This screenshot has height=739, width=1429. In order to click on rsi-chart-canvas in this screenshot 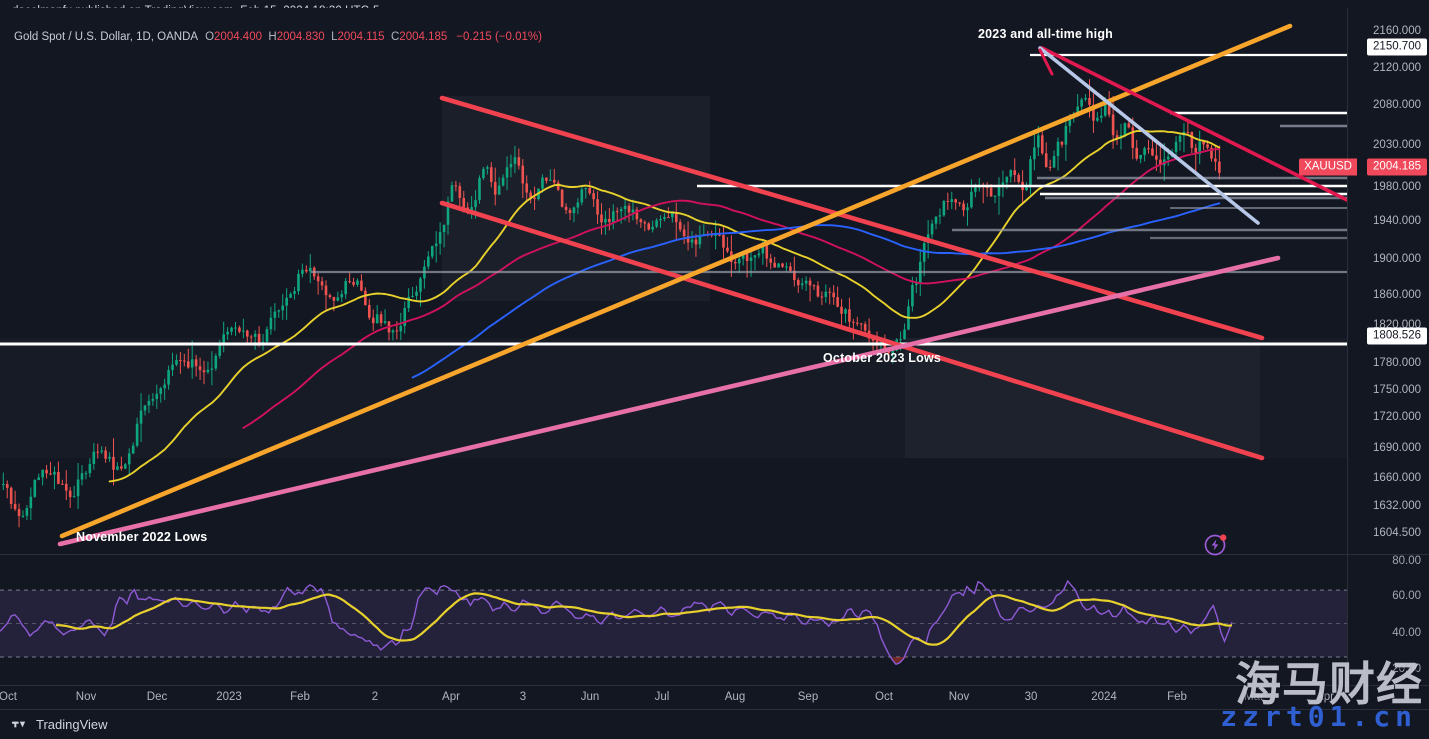, I will do `click(673, 622)`.